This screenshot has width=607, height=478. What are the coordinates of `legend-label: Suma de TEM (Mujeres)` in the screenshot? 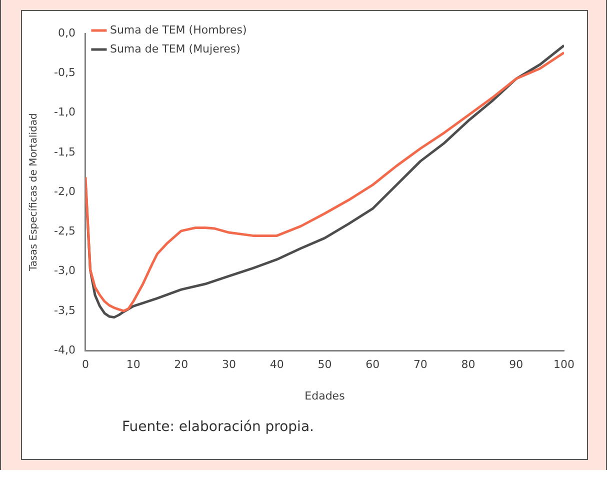 It's located at (175, 49).